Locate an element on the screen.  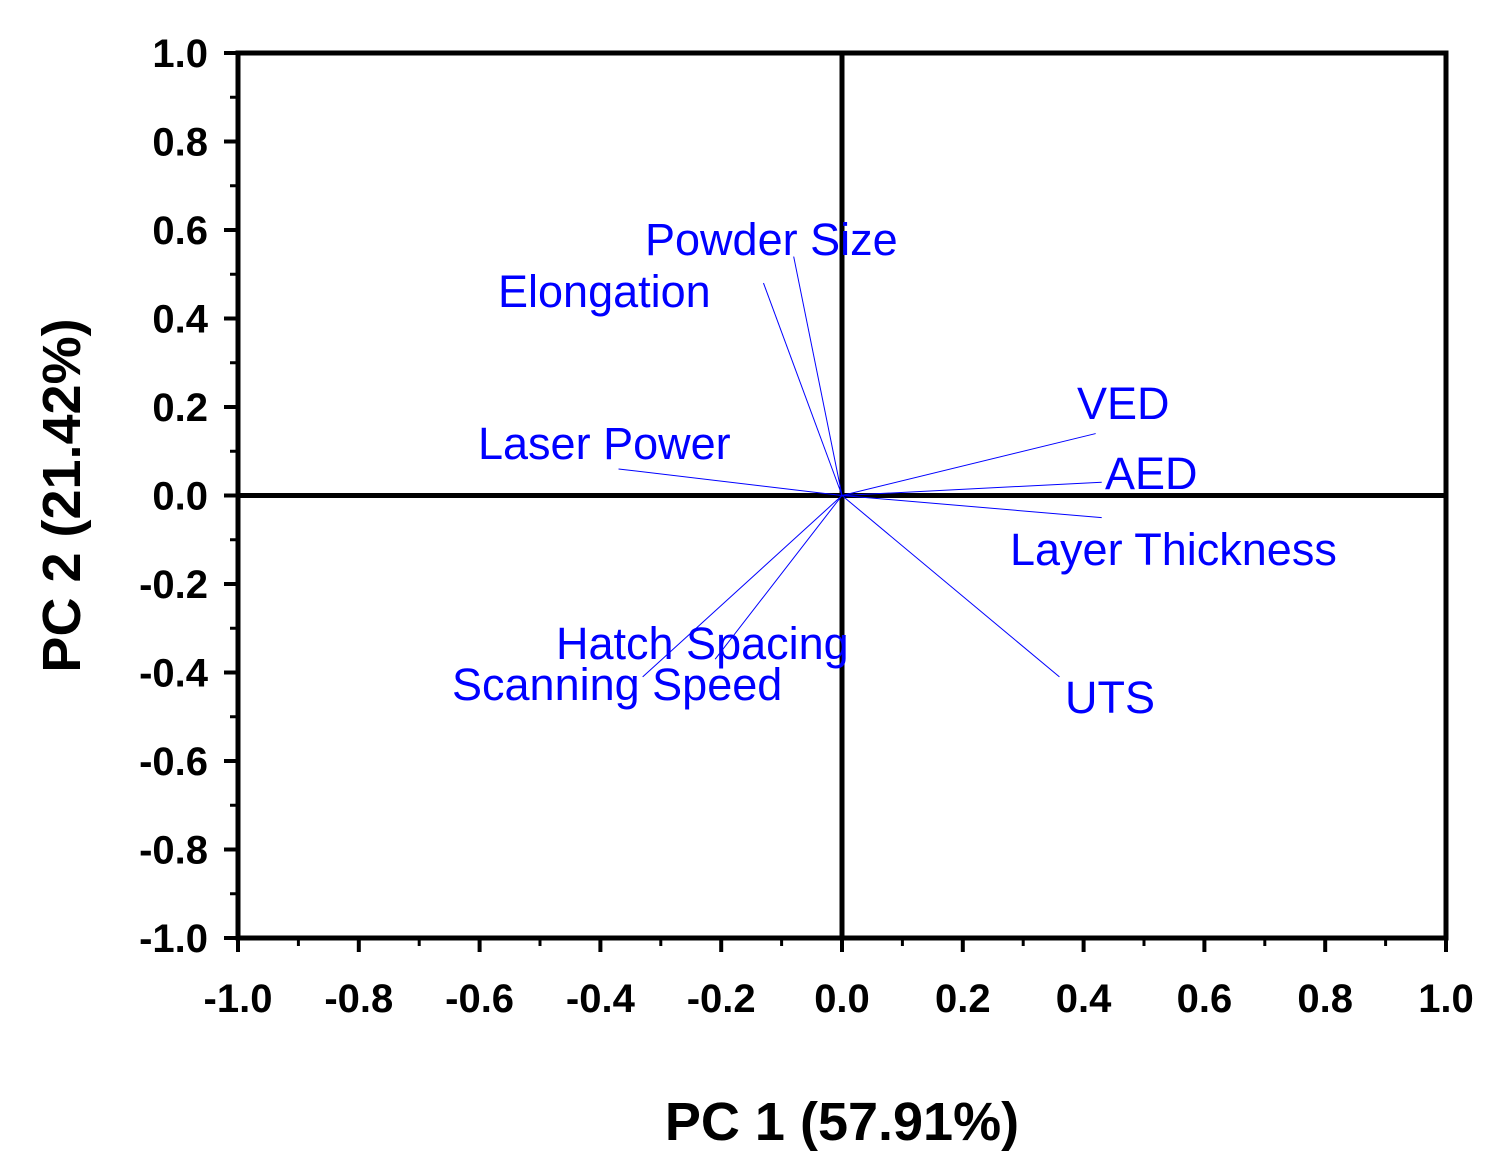
y-tick-label: 0.8 is located at coordinates (180, 143).